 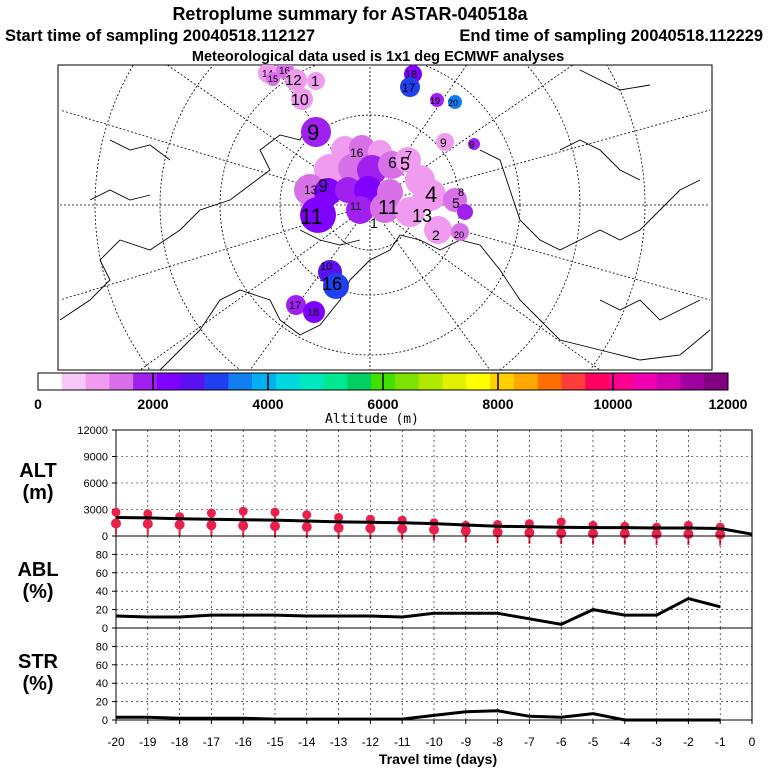 I want to click on colorbar-tick-label: 4000, so click(x=267, y=404).